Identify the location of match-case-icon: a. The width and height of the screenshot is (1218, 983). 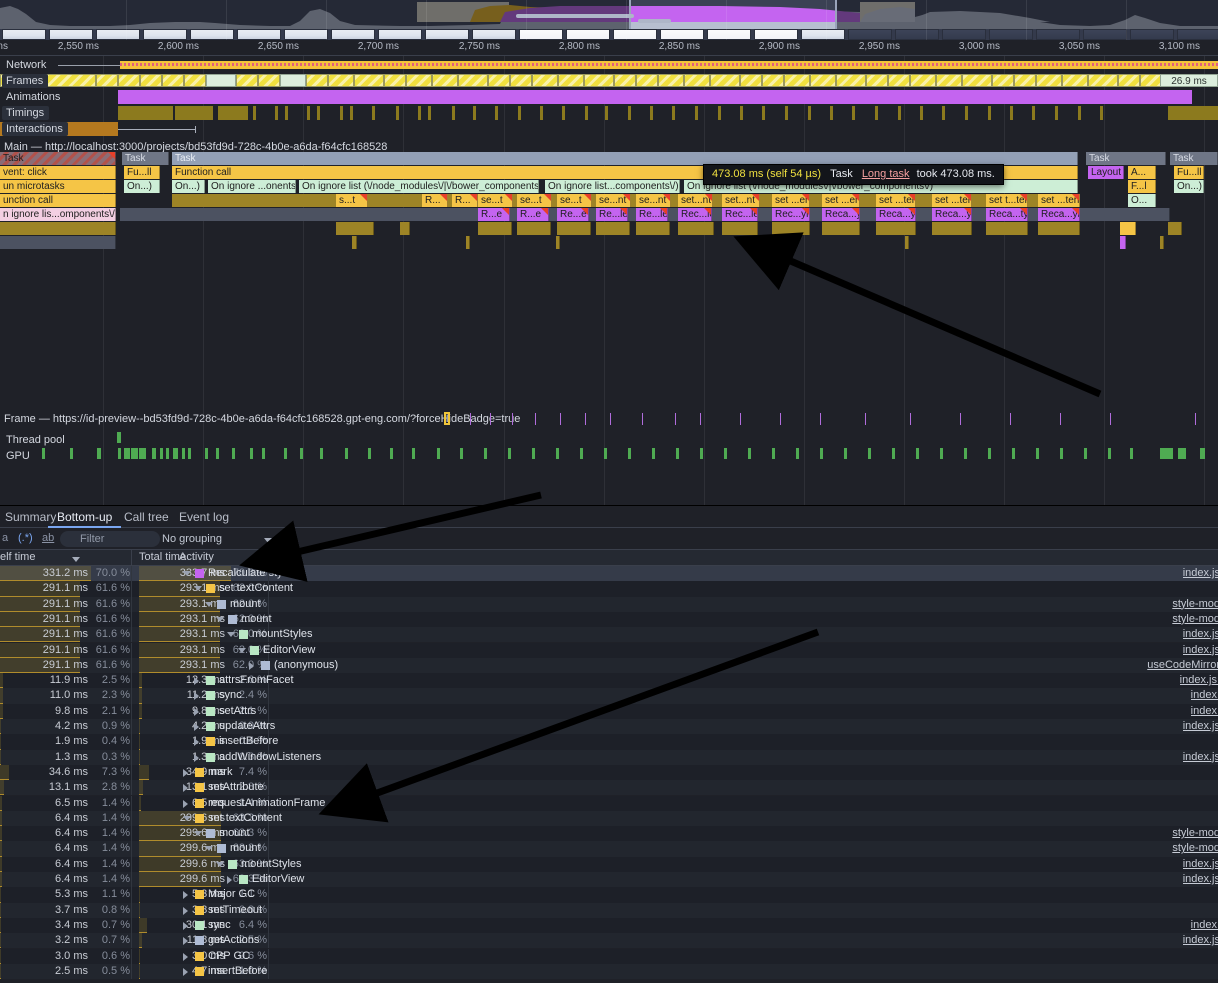
(5, 538).